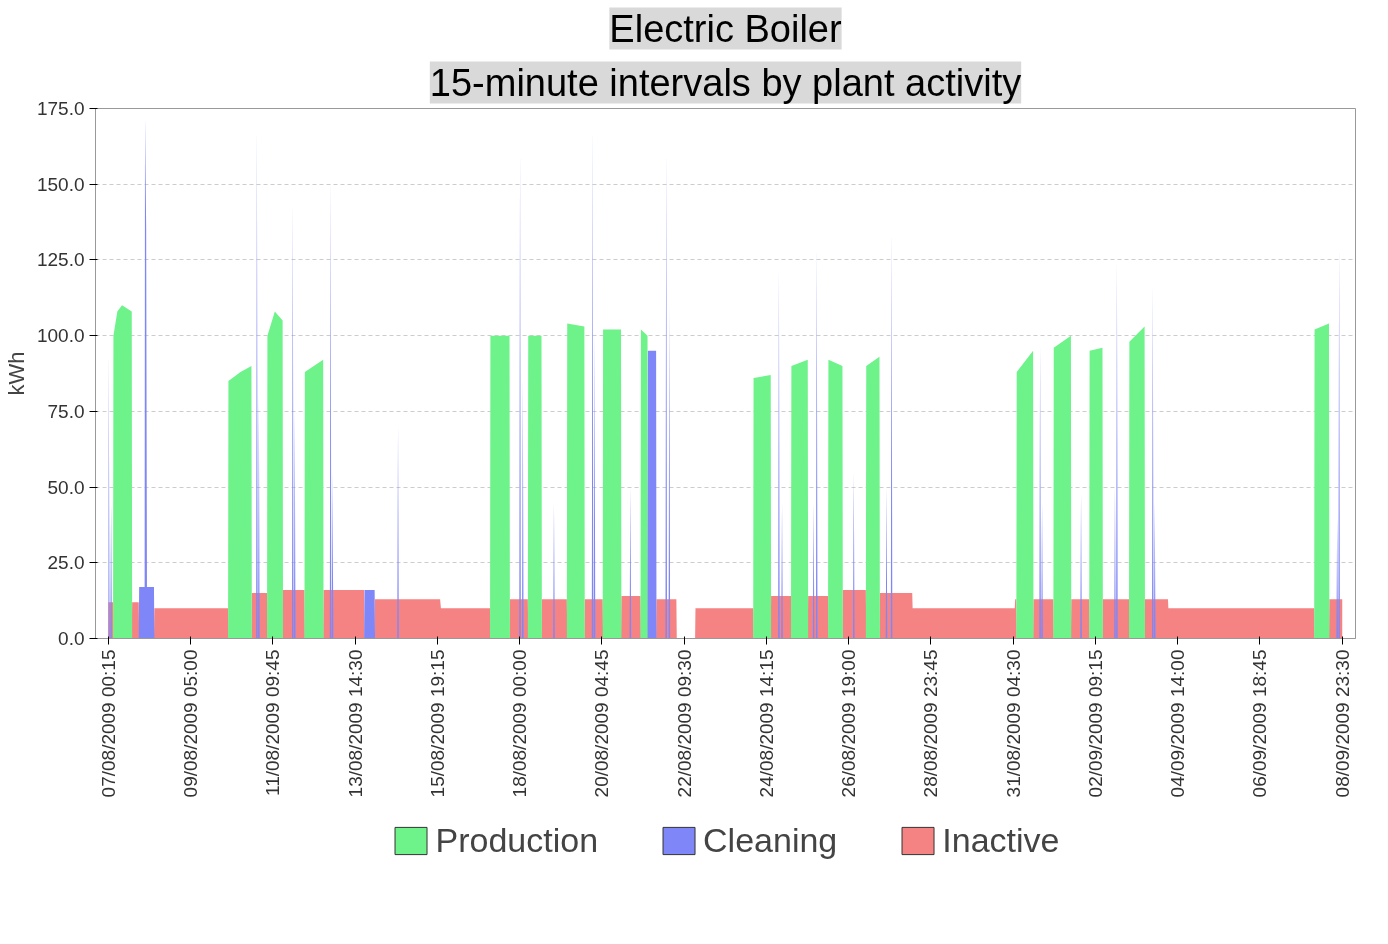 Image resolution: width=1388 pixels, height=944 pixels. I want to click on y-tick-label: 175.0, so click(60, 108).